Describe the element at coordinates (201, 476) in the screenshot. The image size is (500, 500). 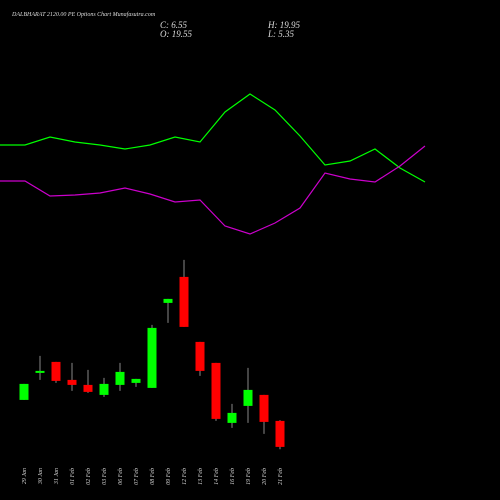
I see `x-tick-label: 13 Feb` at that location.